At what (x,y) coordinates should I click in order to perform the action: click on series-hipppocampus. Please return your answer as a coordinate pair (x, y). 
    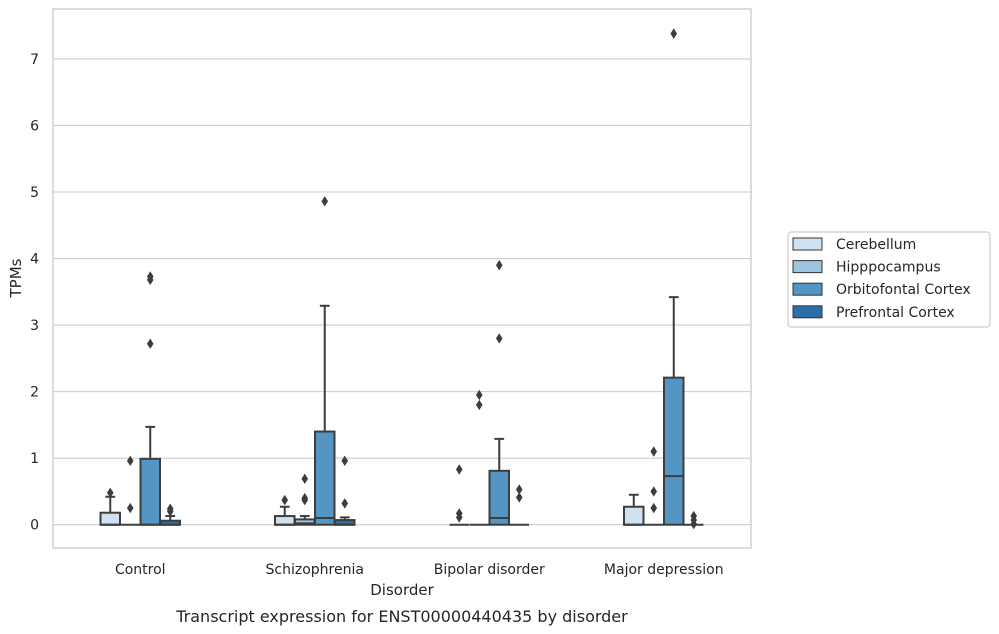
    Looking at the image, I should click on (392, 457).